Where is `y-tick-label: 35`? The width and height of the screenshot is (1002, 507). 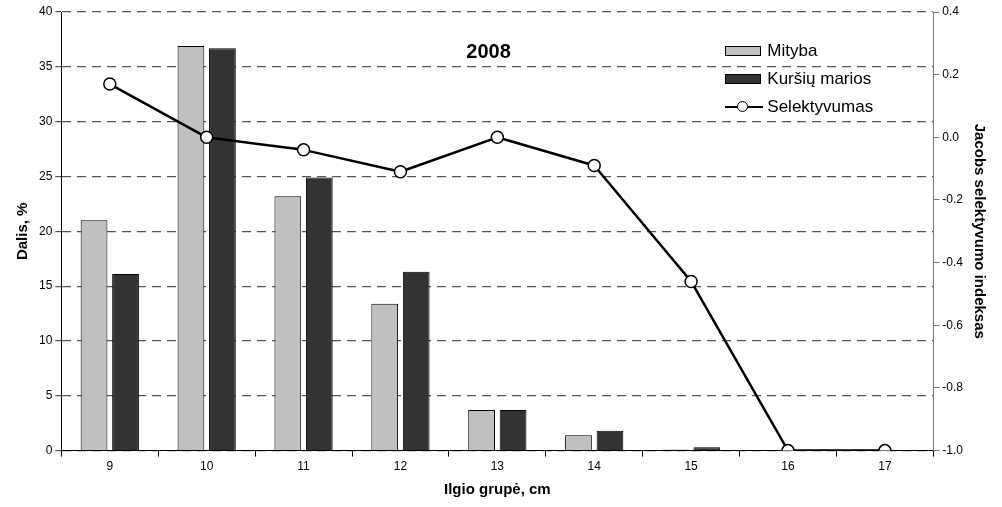 y-tick-label: 35 is located at coordinates (45, 66).